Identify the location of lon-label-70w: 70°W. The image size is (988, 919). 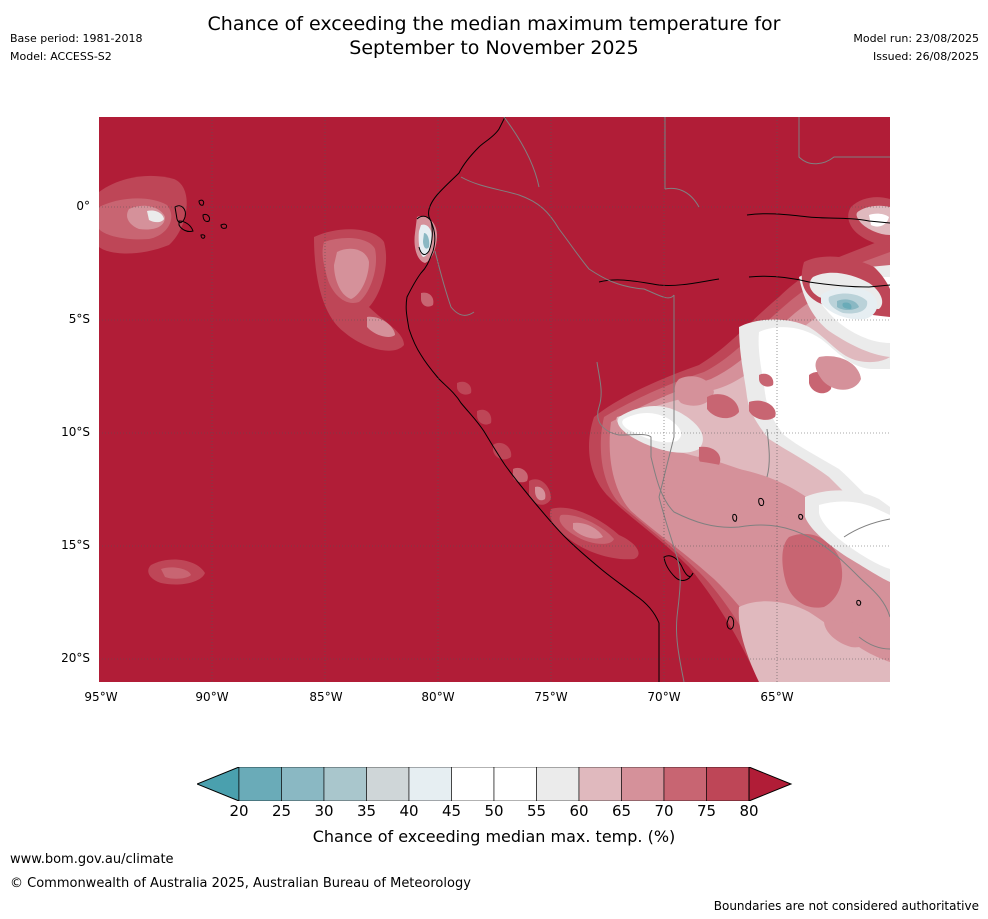
(664, 697).